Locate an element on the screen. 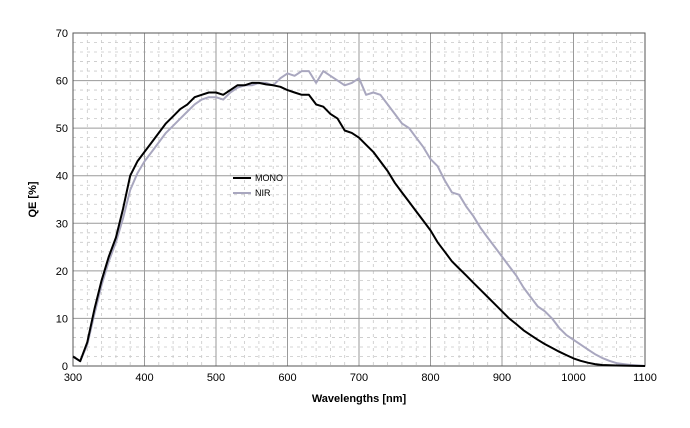 This screenshot has width=690, height=428. legend-label-mono: MONO is located at coordinates (269, 178).